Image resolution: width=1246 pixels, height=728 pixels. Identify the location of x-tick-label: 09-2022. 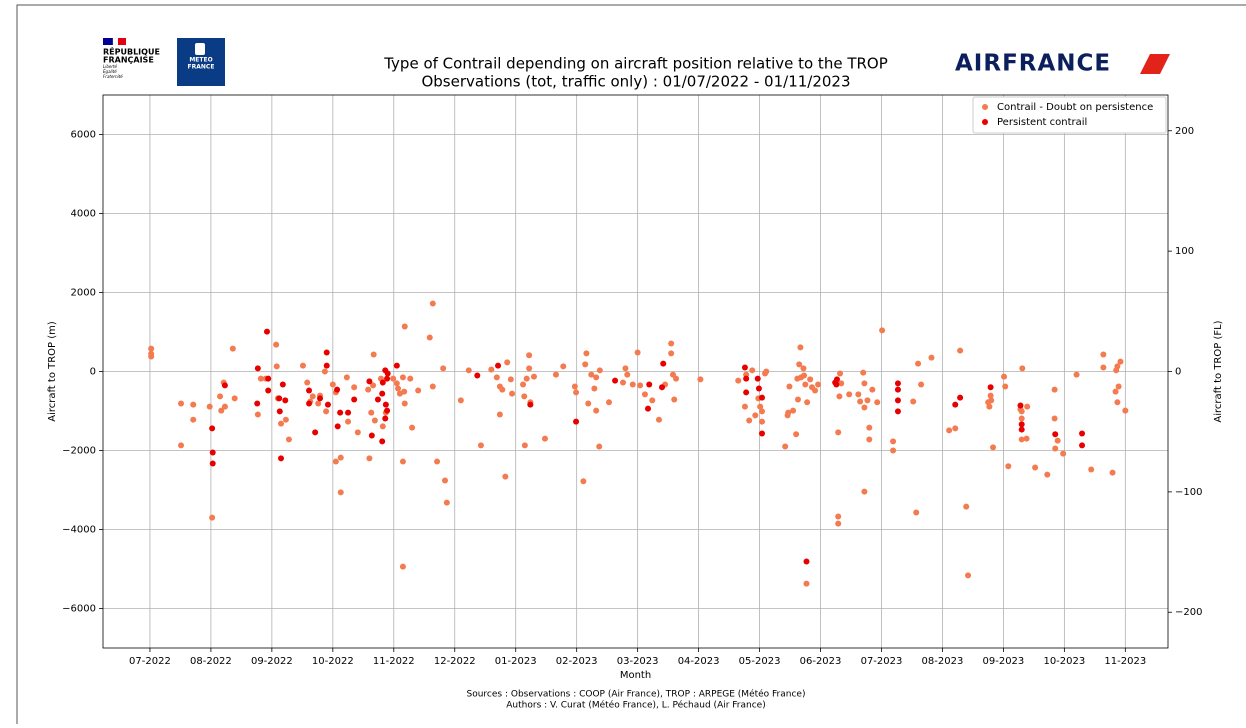
(272, 661).